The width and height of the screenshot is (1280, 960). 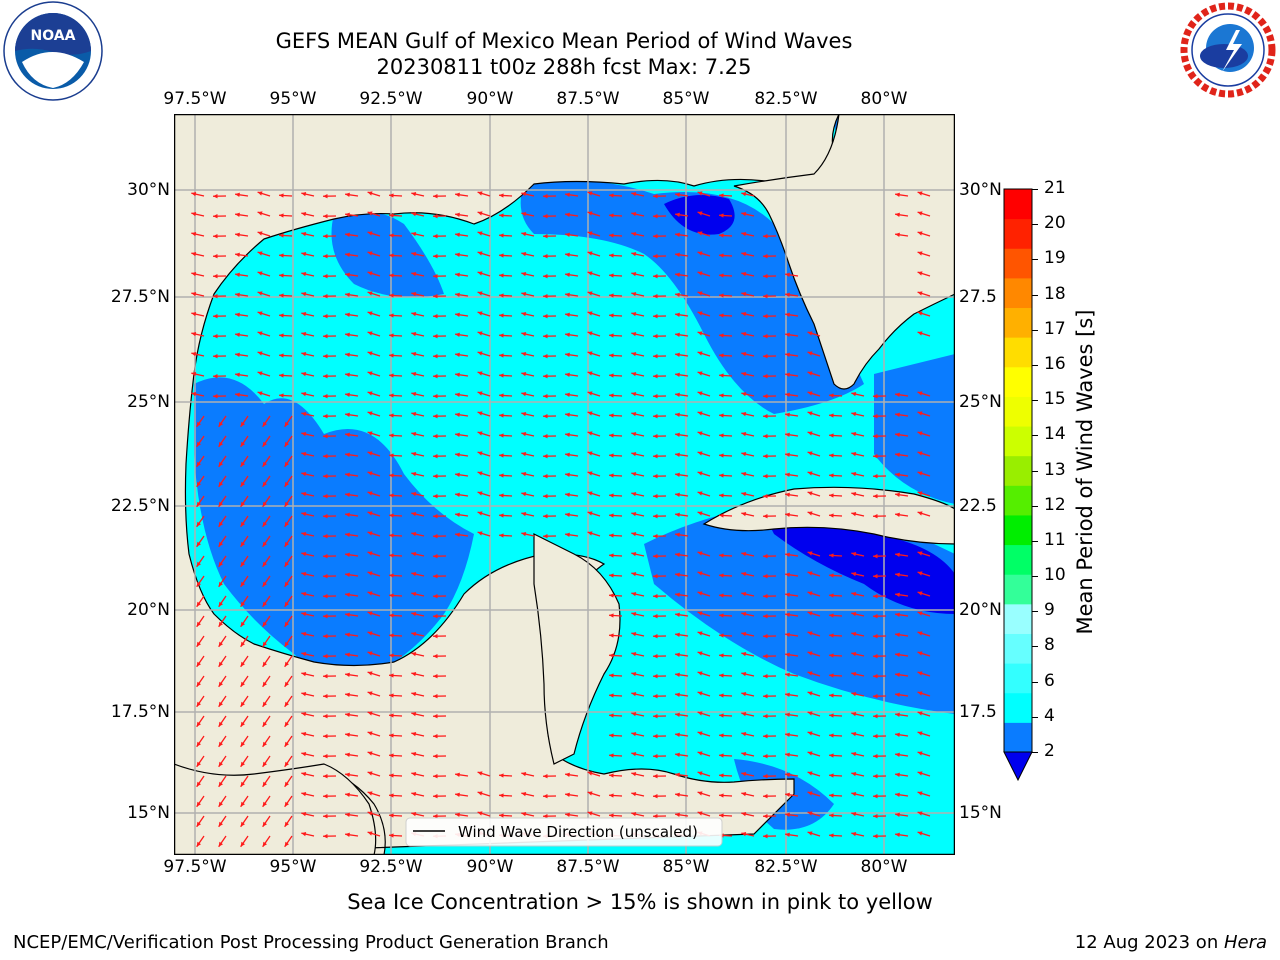 I want to click on colorbar-tick-label: 12, so click(x=1055, y=504).